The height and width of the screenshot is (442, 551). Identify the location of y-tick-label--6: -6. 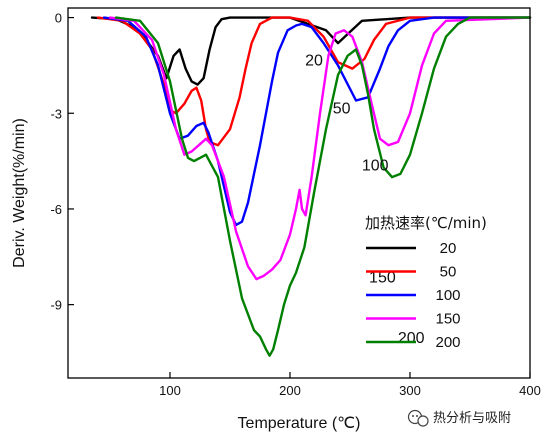
(56, 209).